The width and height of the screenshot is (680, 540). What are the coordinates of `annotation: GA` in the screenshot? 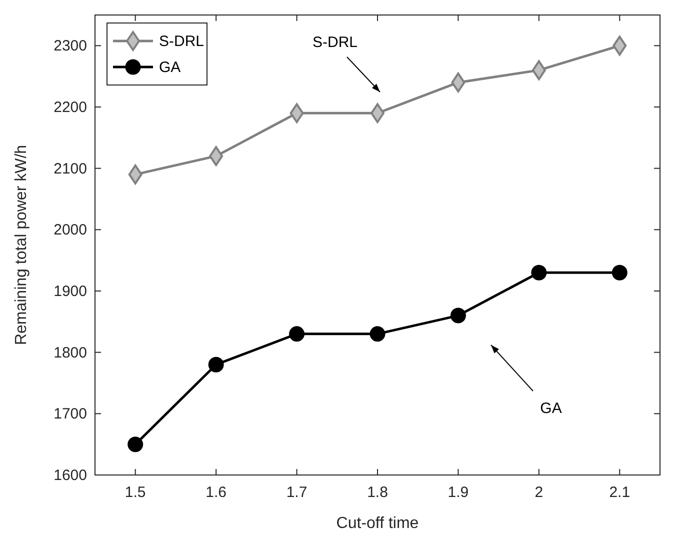 It's located at (551, 408).